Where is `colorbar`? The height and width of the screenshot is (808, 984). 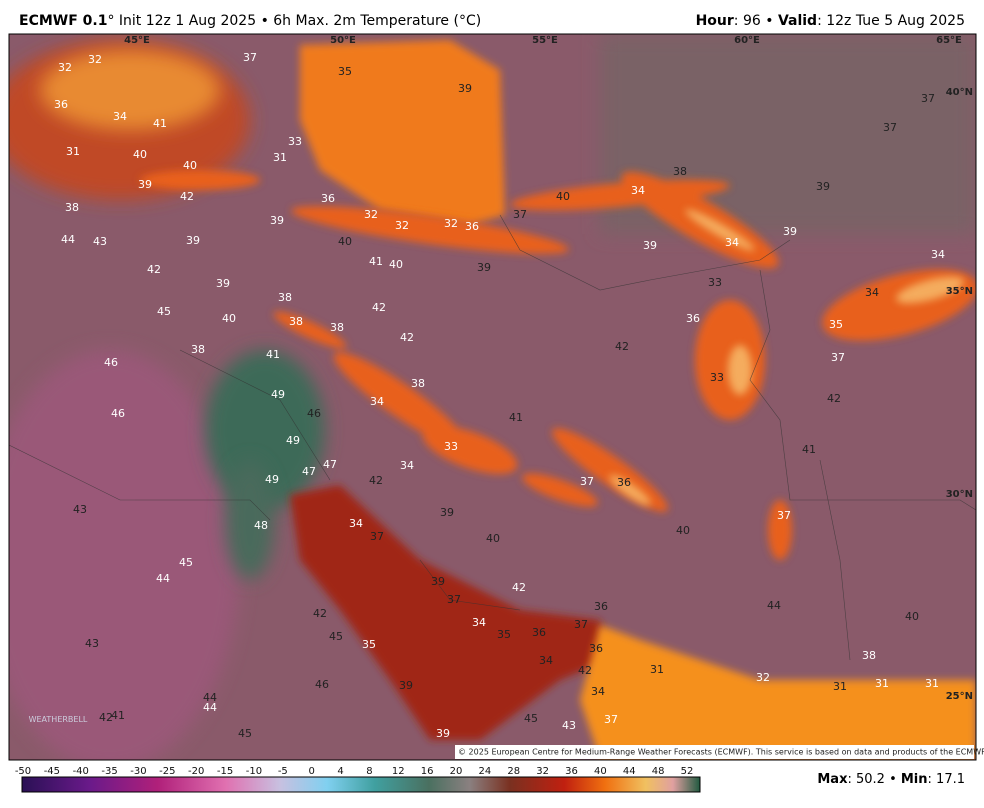 colorbar is located at coordinates (361, 784).